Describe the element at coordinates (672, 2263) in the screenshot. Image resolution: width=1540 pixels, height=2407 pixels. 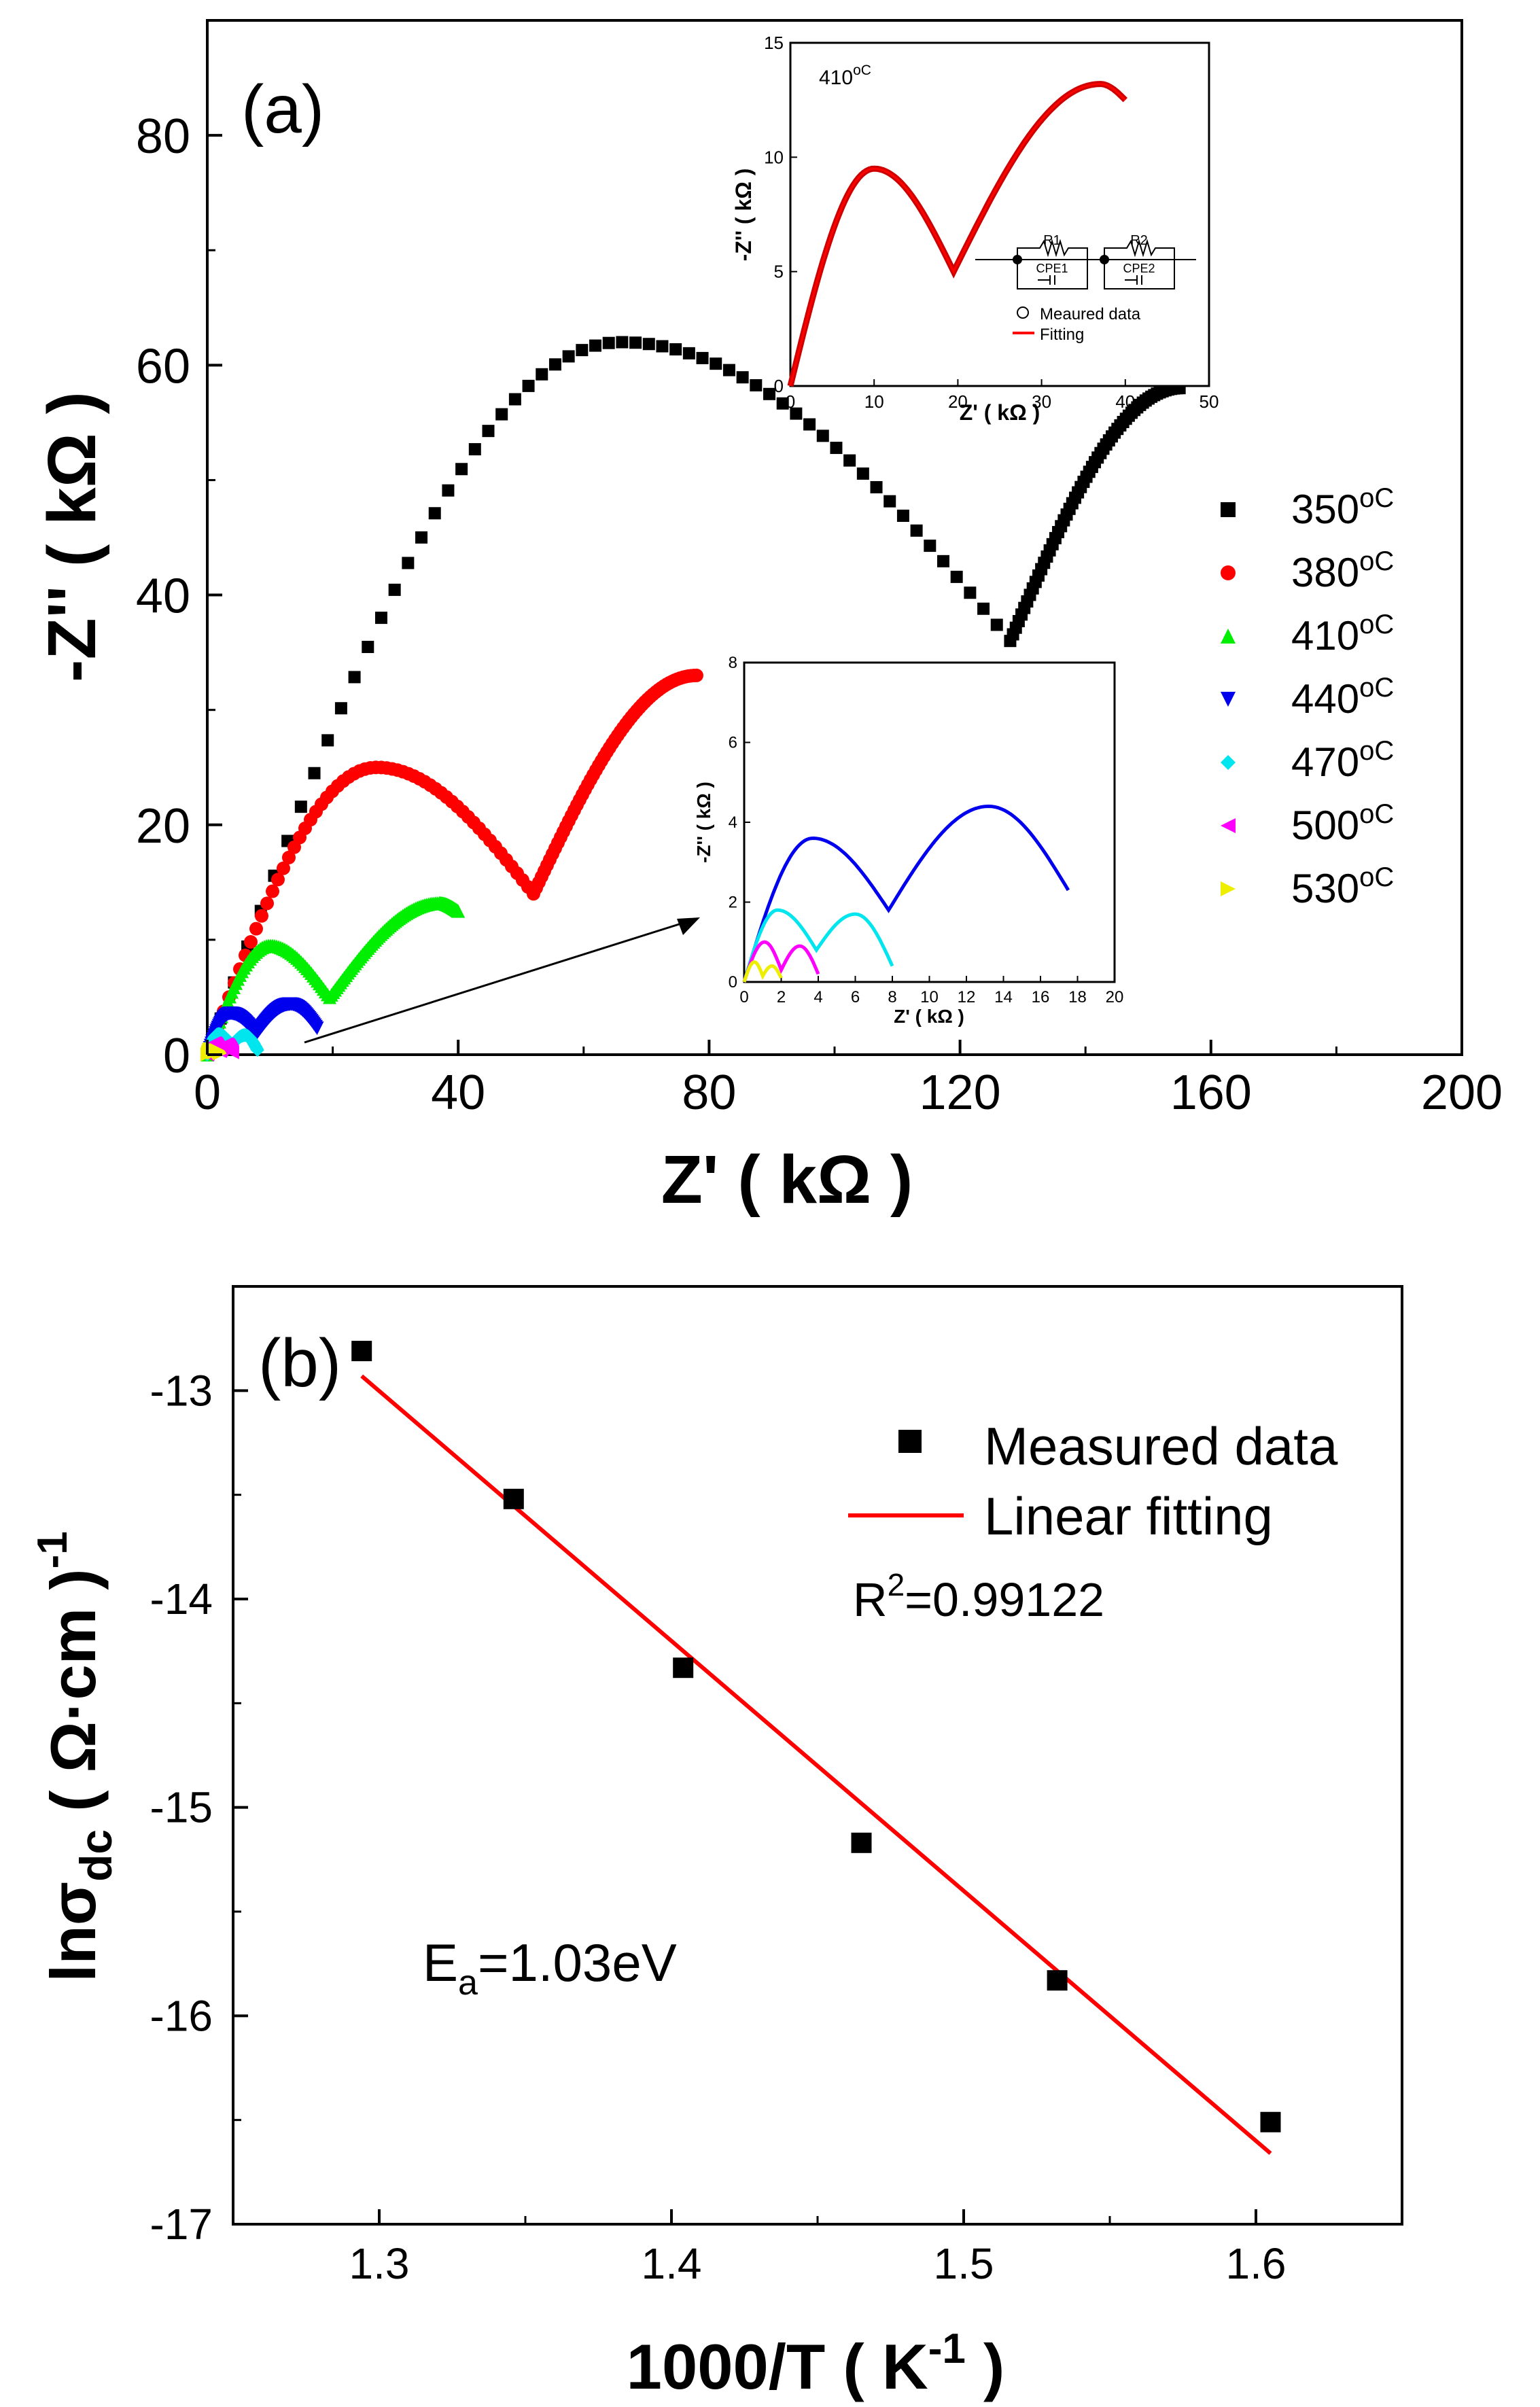
I see `b-x-tick-label: 1.4` at that location.